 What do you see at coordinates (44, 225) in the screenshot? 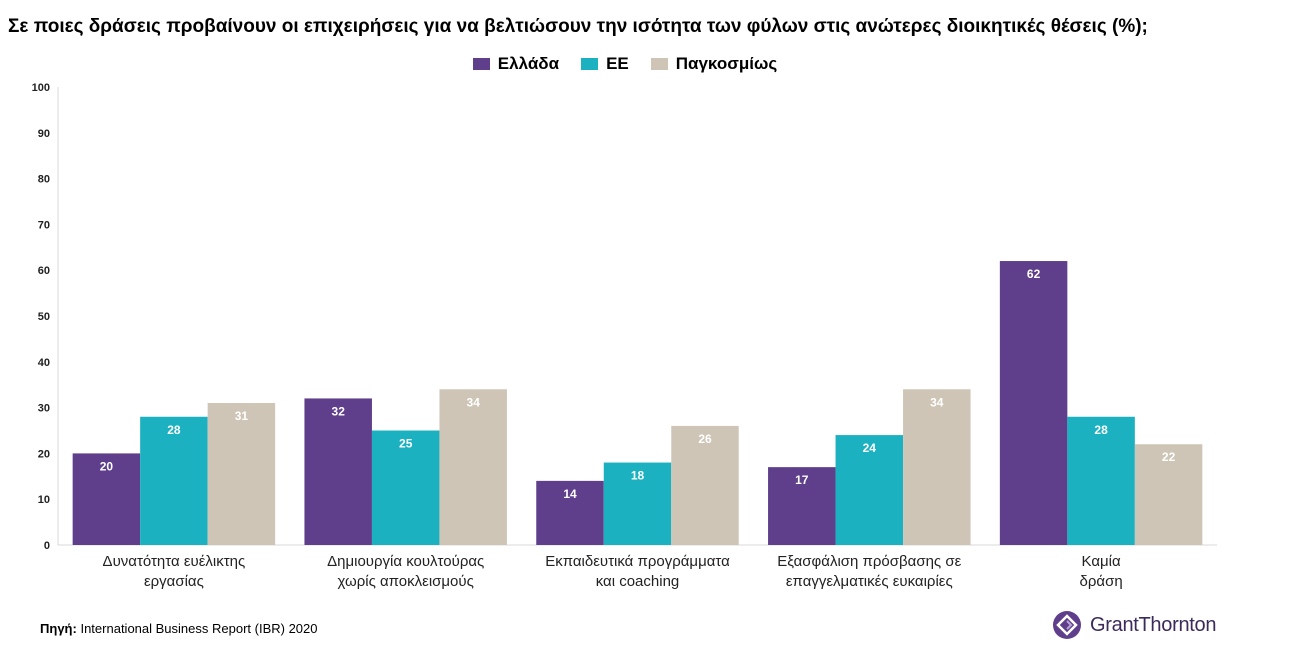
I see `y-tick-label: 70` at bounding box center [44, 225].